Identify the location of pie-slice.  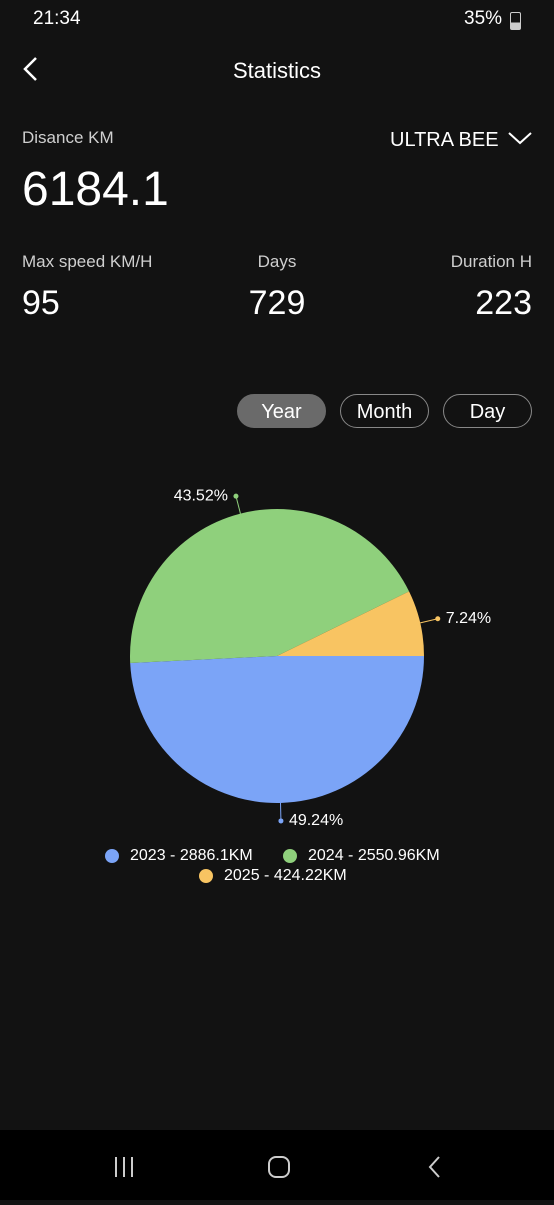
(277, 729).